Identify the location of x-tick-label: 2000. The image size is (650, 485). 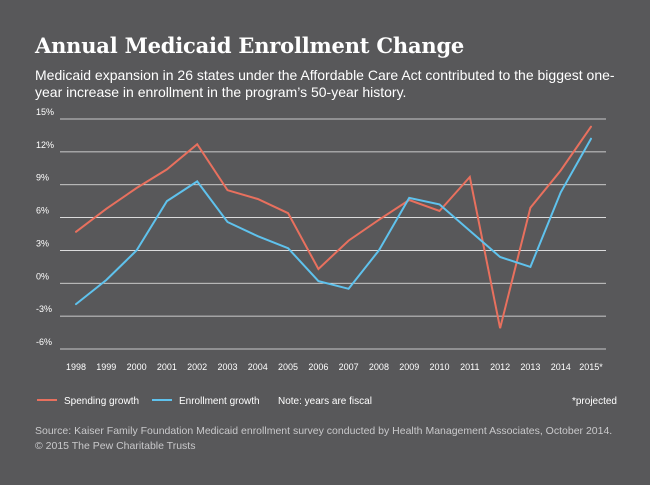
(137, 367).